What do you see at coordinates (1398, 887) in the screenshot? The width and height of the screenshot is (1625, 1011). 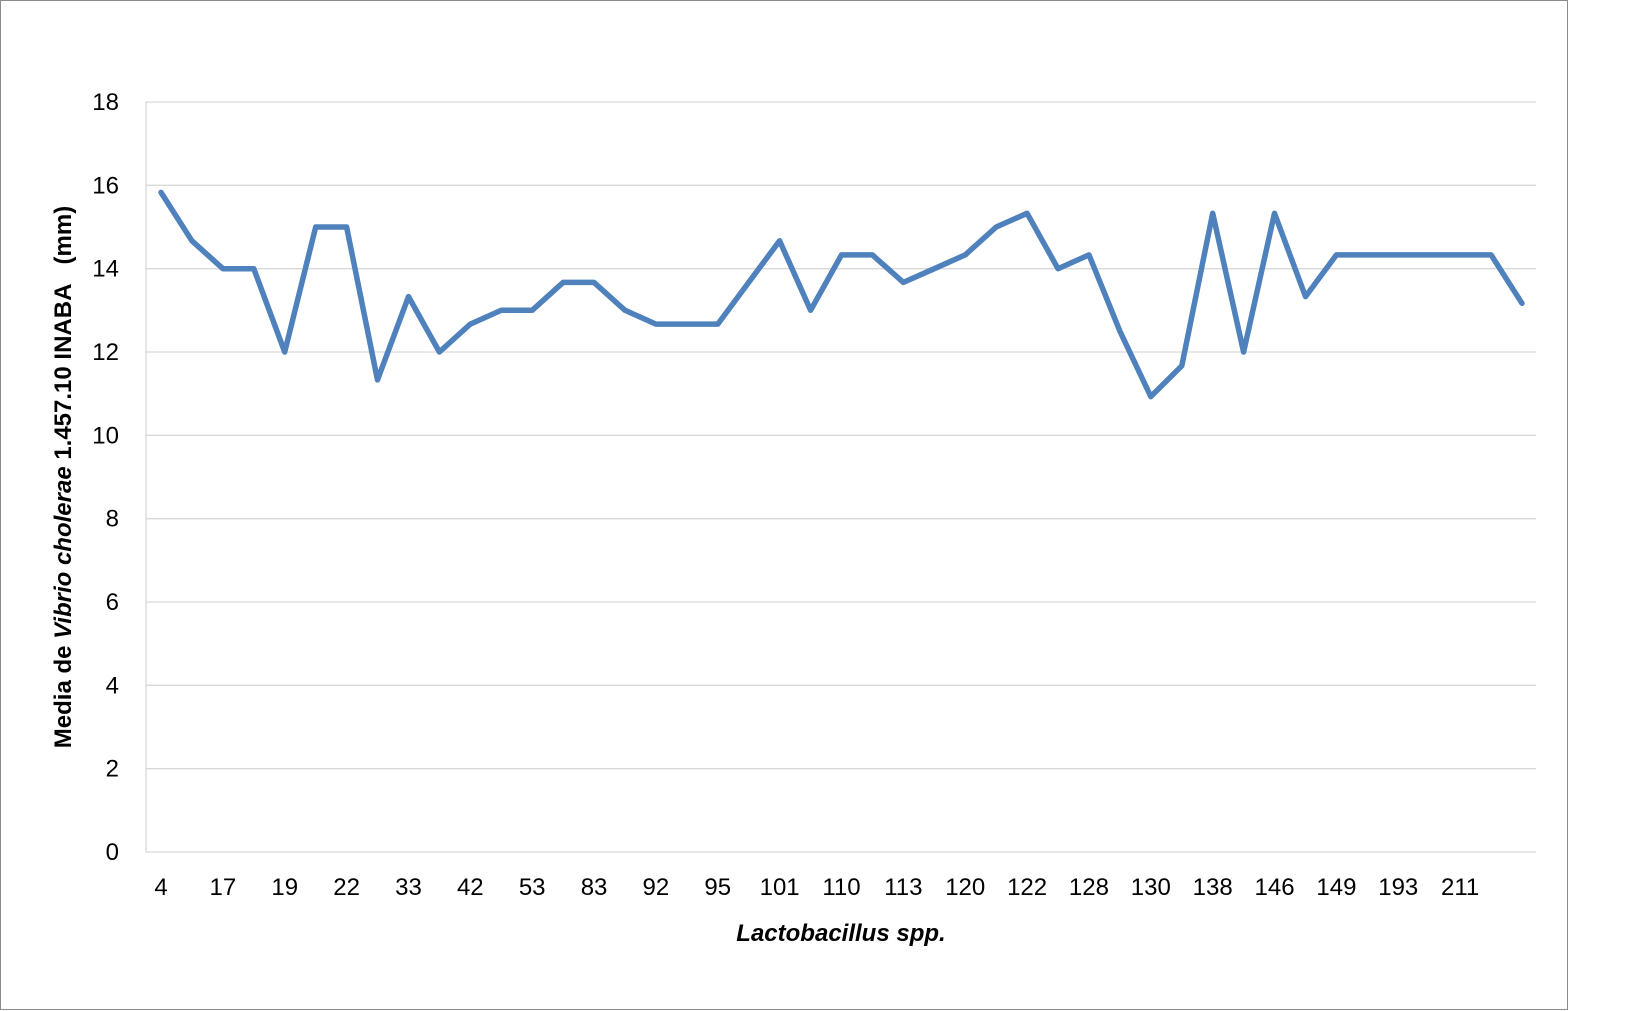 I see `x-tick-label: 193` at bounding box center [1398, 887].